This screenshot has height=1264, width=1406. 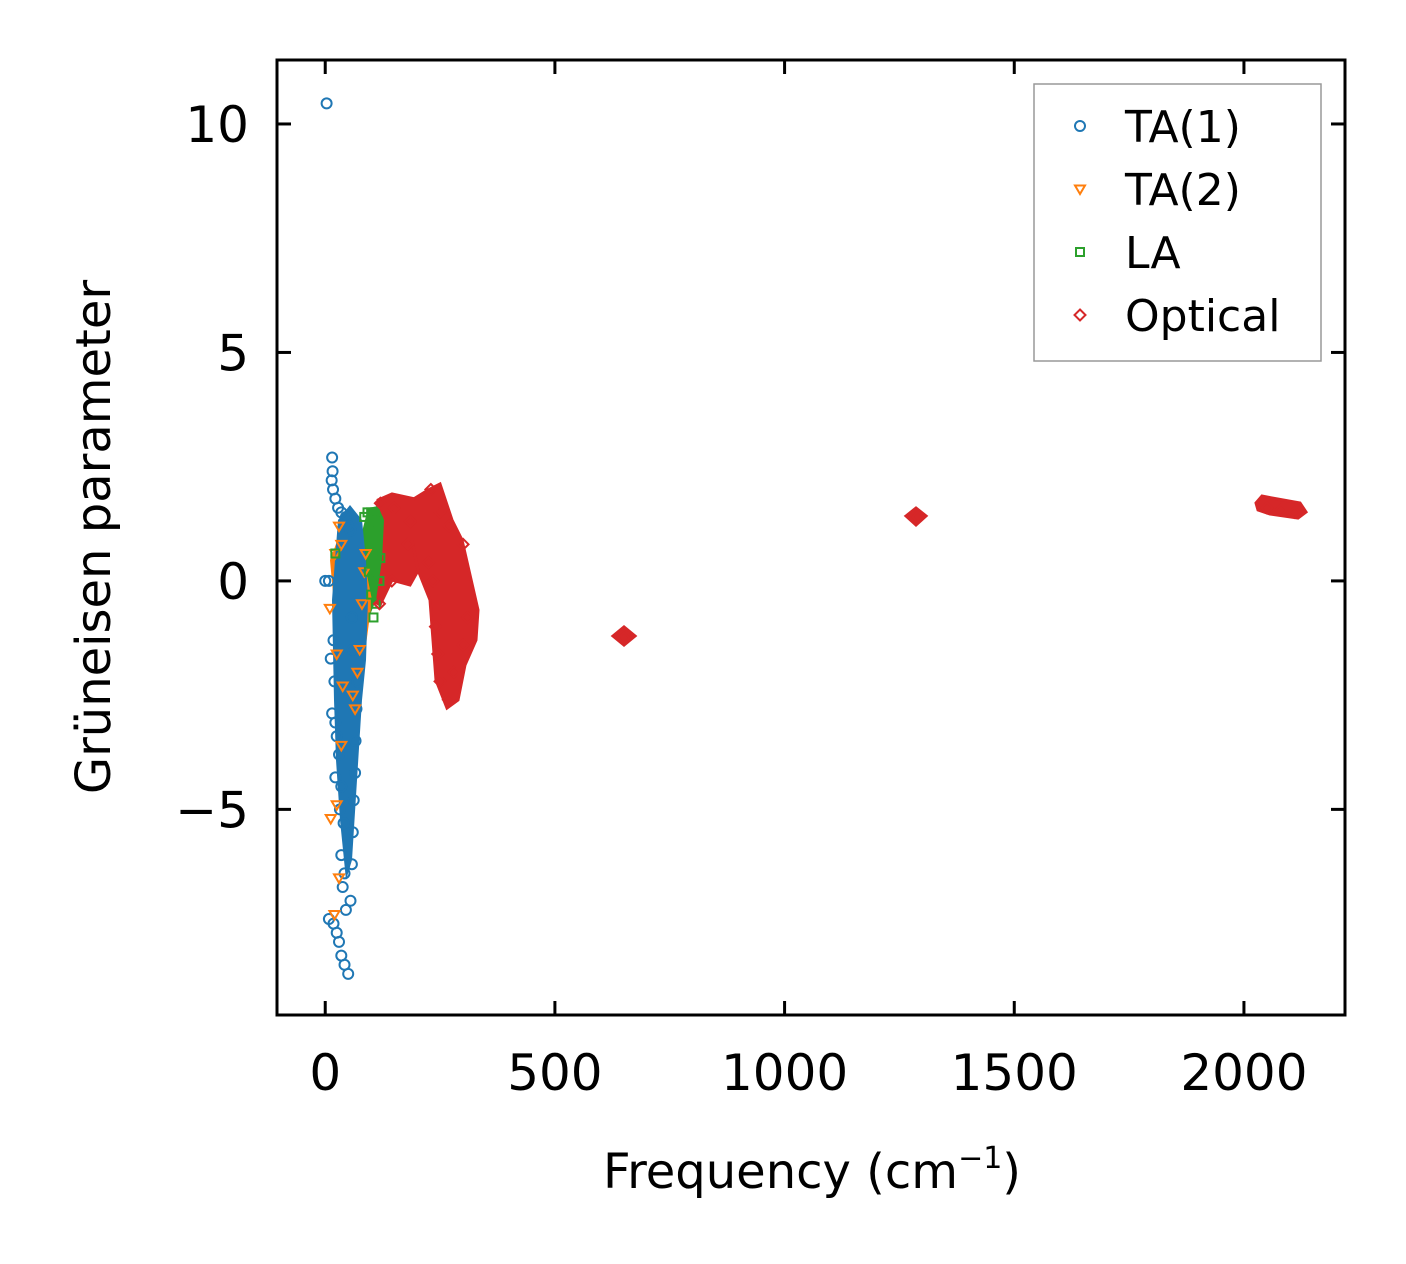 I want to click on legend-label: Optical, so click(x=1202, y=316).